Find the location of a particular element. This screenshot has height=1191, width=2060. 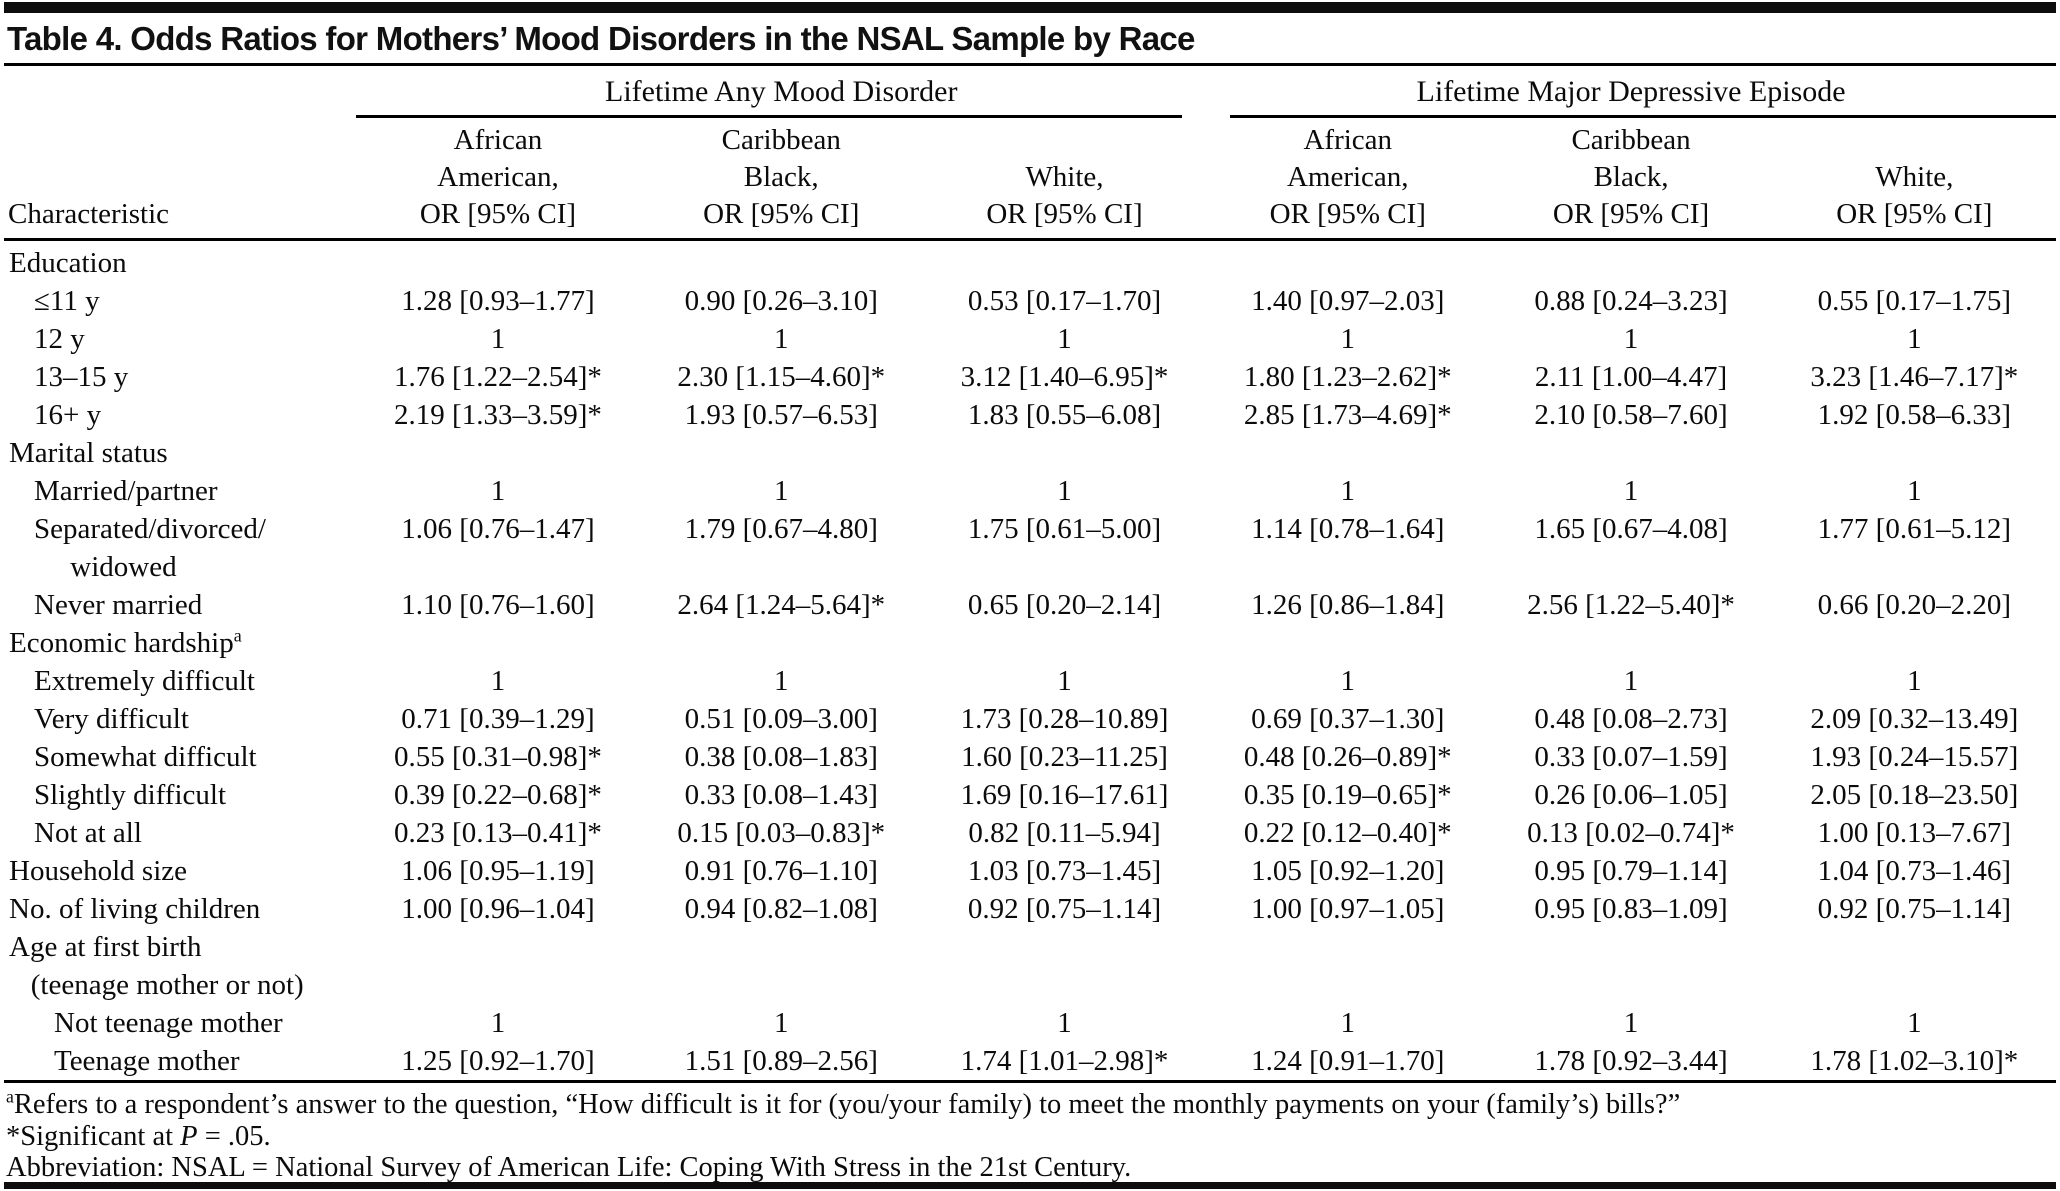

row-label: Not teenage mother is located at coordinates (168, 1023).